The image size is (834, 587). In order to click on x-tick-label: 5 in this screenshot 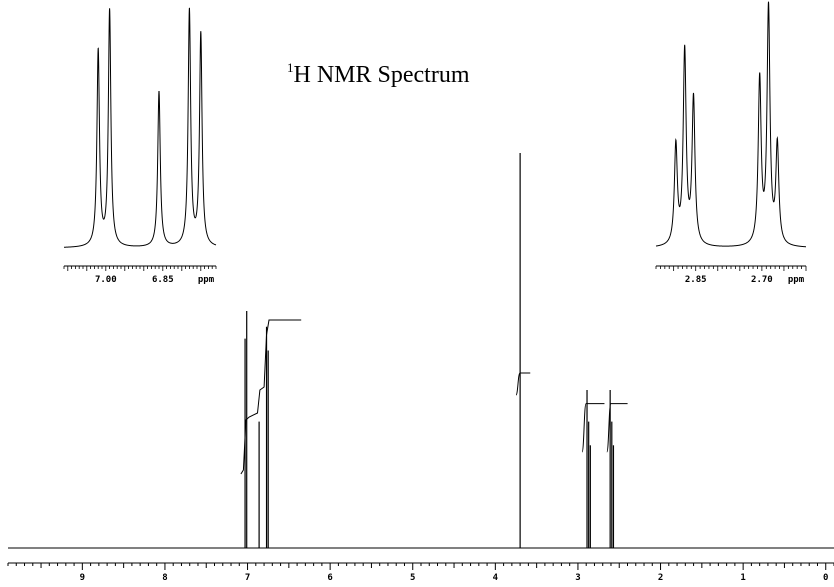, I will do `click(412, 578)`.